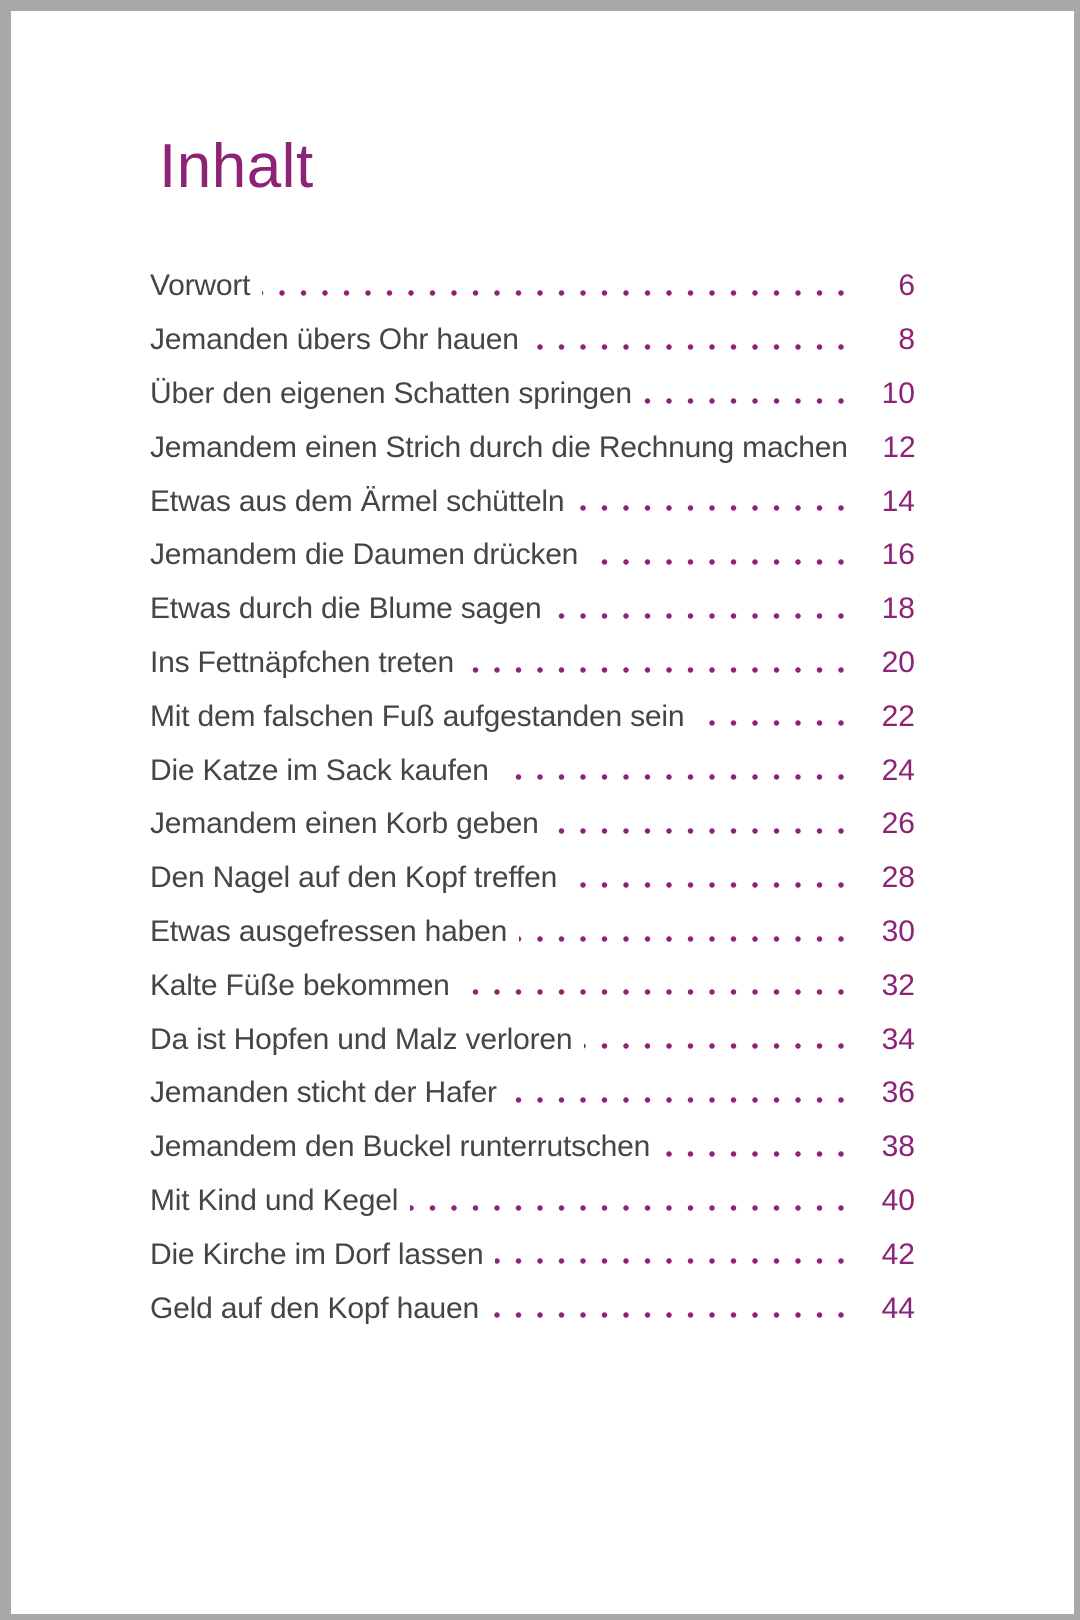  Describe the element at coordinates (236, 166) in the screenshot. I see `page-title: Inhalt` at that location.